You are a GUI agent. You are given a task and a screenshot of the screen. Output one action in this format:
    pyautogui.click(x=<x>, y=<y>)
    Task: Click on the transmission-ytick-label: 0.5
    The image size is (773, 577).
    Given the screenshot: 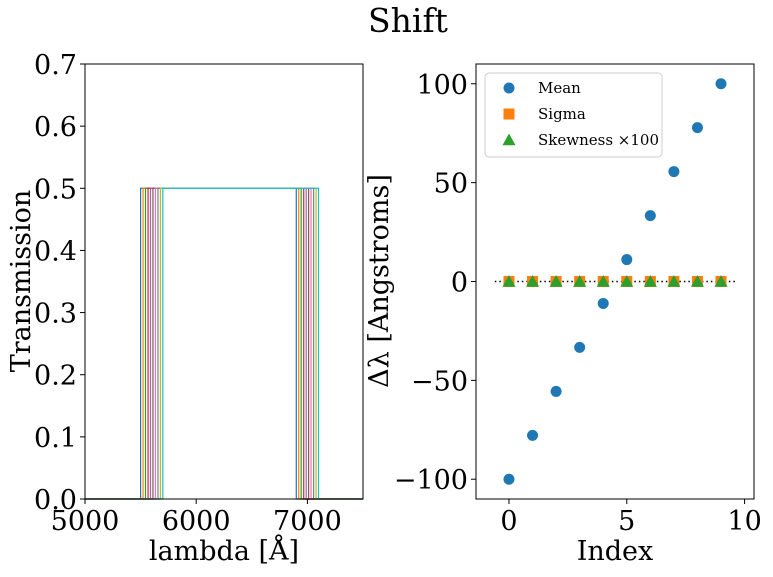 What is the action you would take?
    pyautogui.click(x=55, y=189)
    